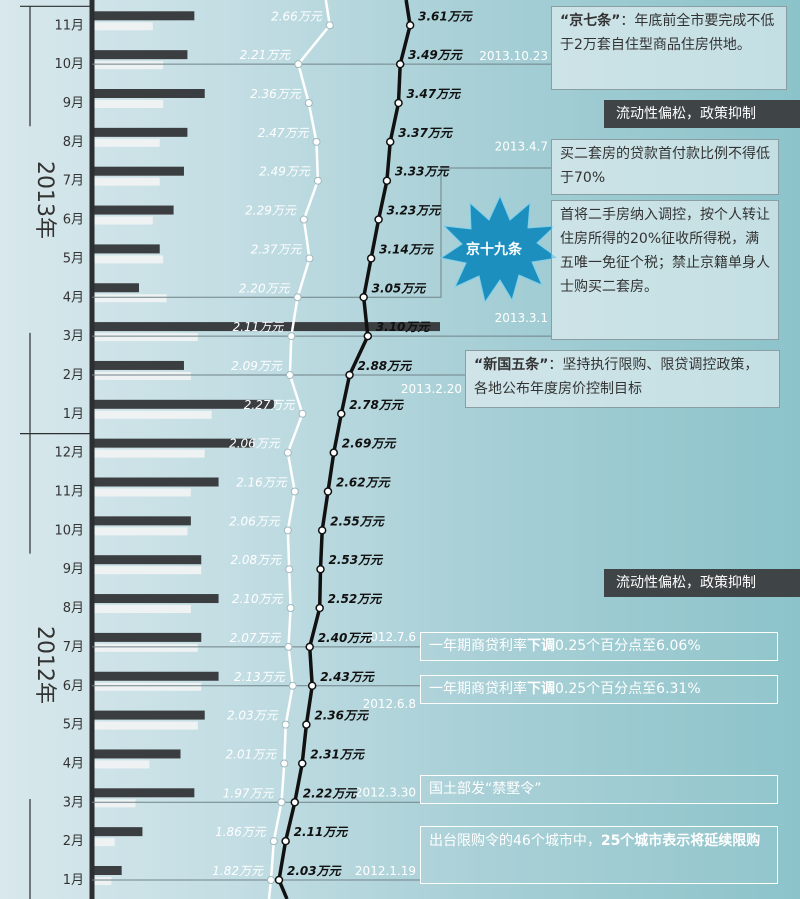 The image size is (800, 899). What do you see at coordinates (258, 599) in the screenshot?
I see `white-value-label: 2.10万元` at bounding box center [258, 599].